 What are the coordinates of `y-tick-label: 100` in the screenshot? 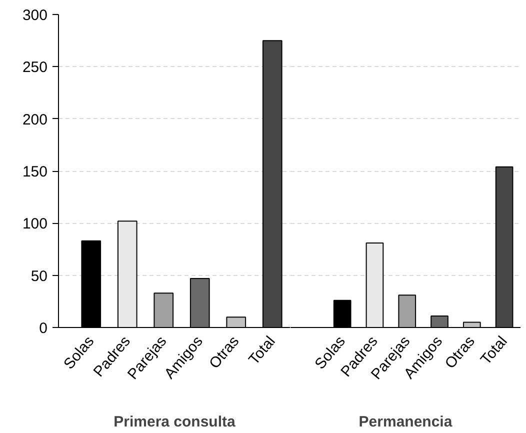 It's located at (35, 224).